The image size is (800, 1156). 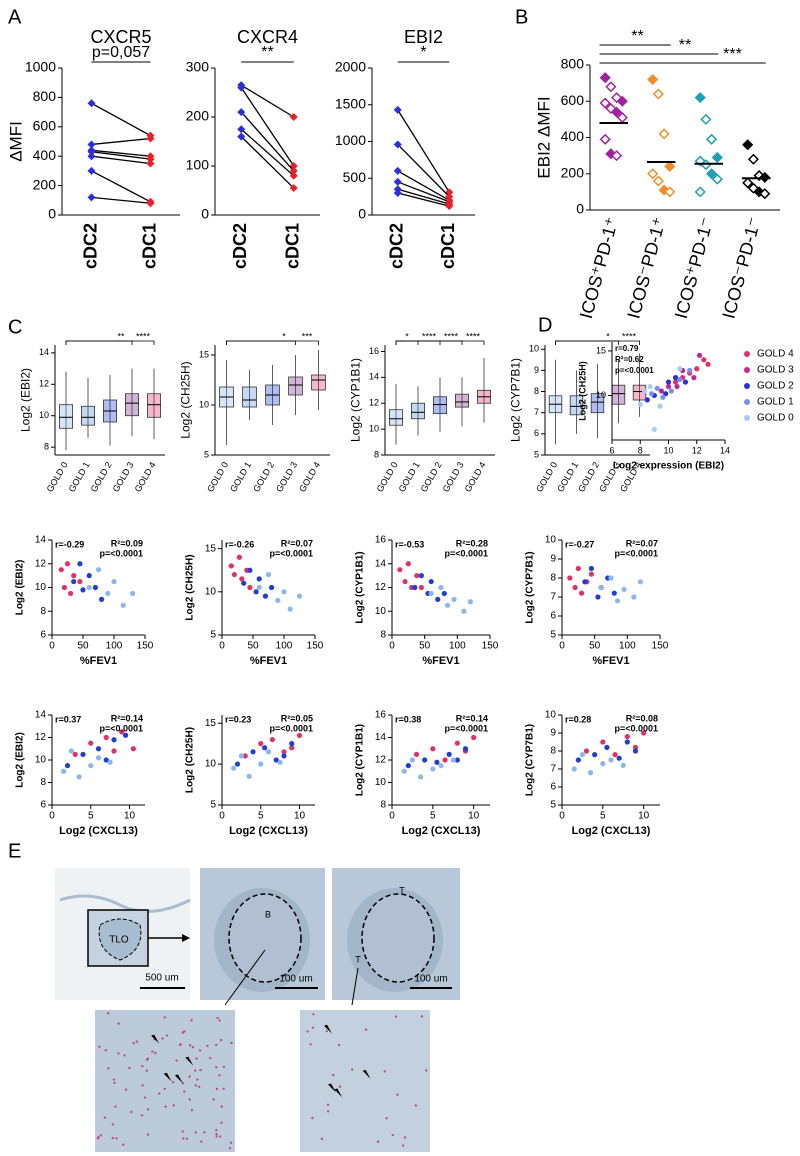 What do you see at coordinates (261, 816) in the screenshot?
I see `x-tick-label: 5` at bounding box center [261, 816].